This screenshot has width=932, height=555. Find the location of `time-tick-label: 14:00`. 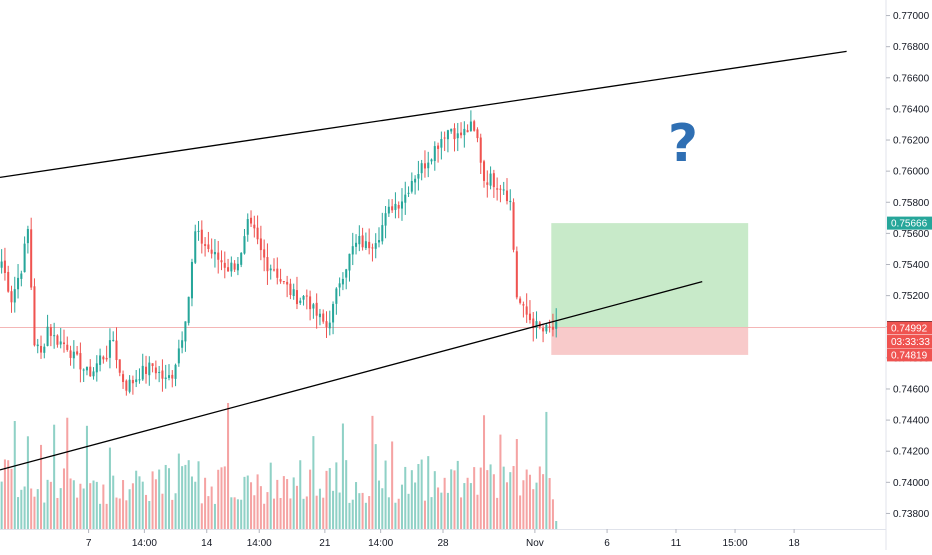

time-tick-label: 14:00 is located at coordinates (144, 543).